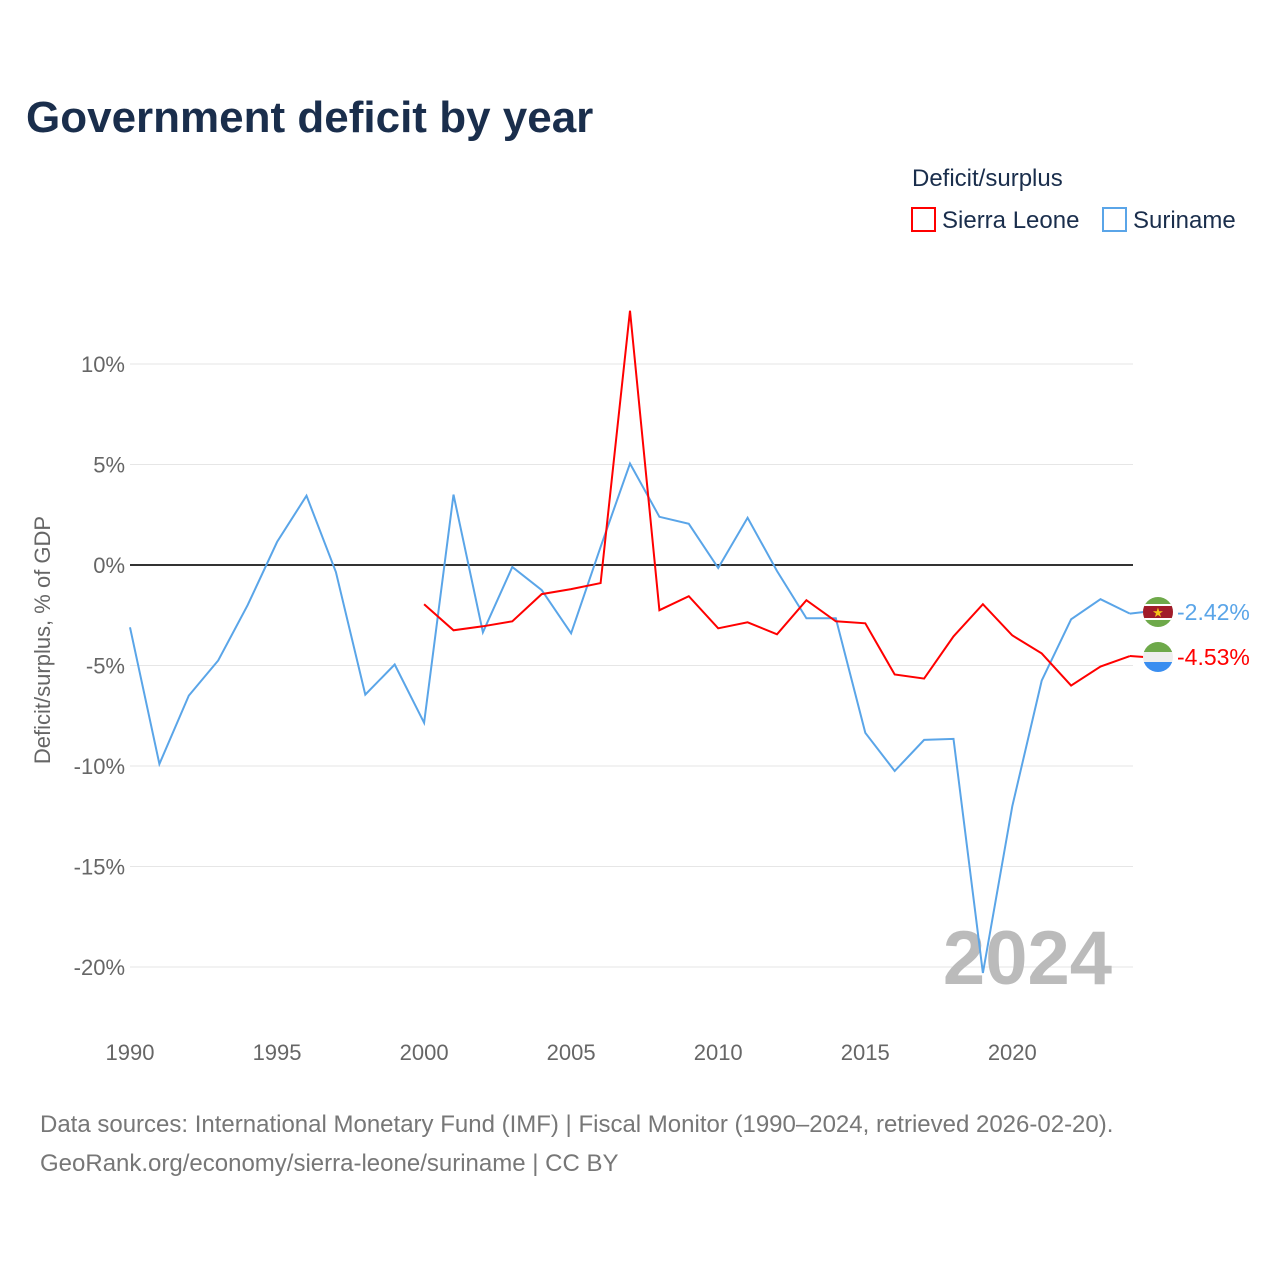  I want to click on y-tick-label: 10%, so click(103, 364).